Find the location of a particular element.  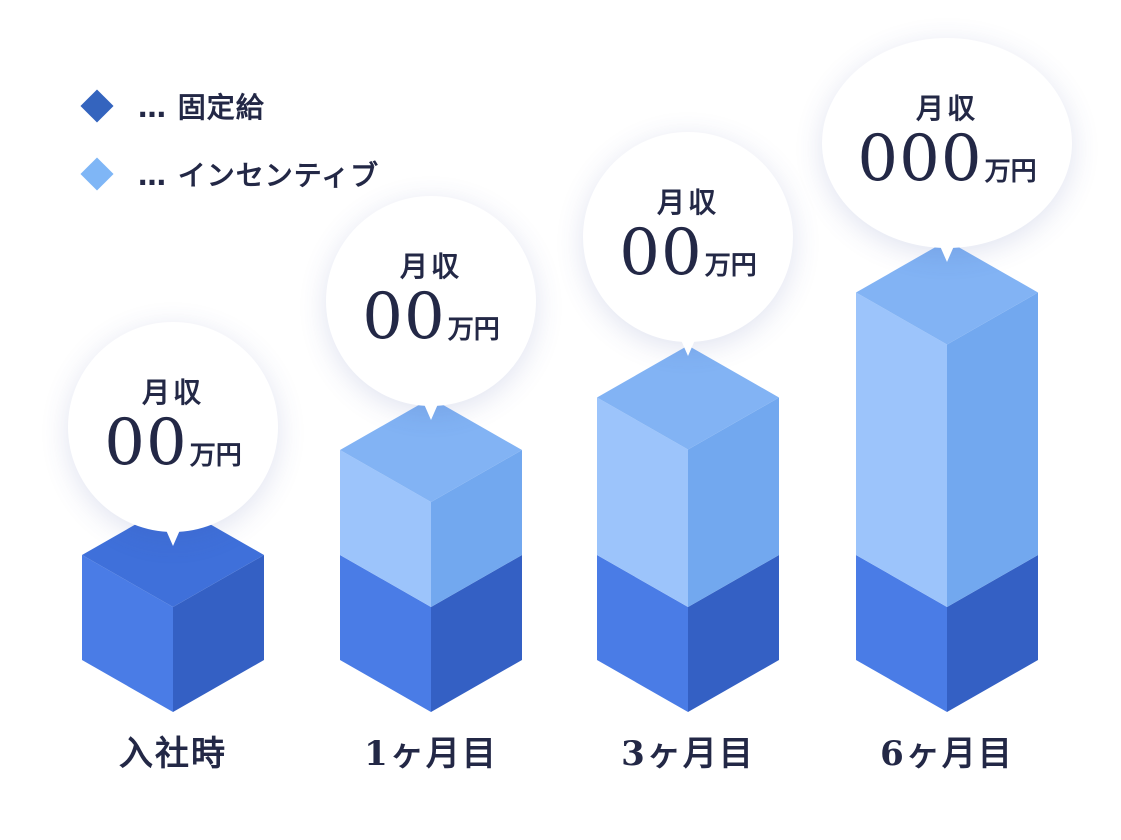

legend-label-incentive: … インセンティブ is located at coordinates (259, 175).